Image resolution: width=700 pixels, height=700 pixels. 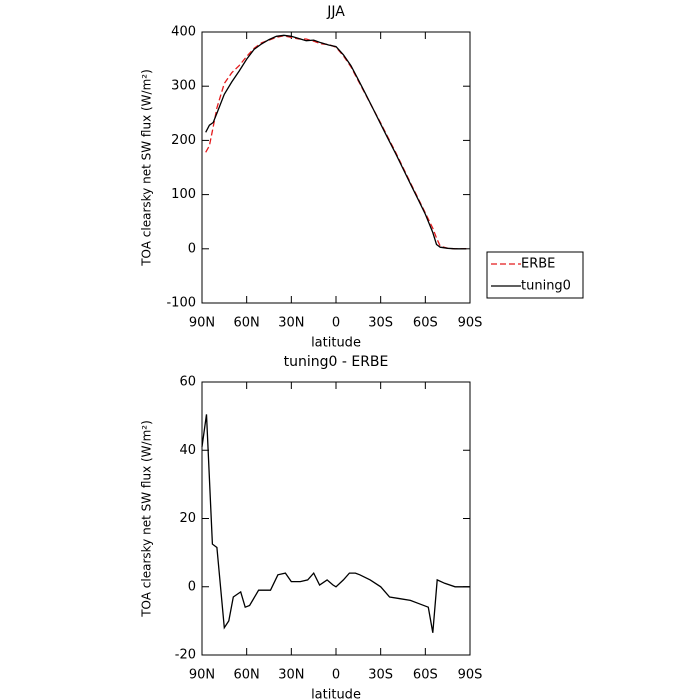 What do you see at coordinates (187, 382) in the screenshot?
I see `y-tick-label: 60` at bounding box center [187, 382].